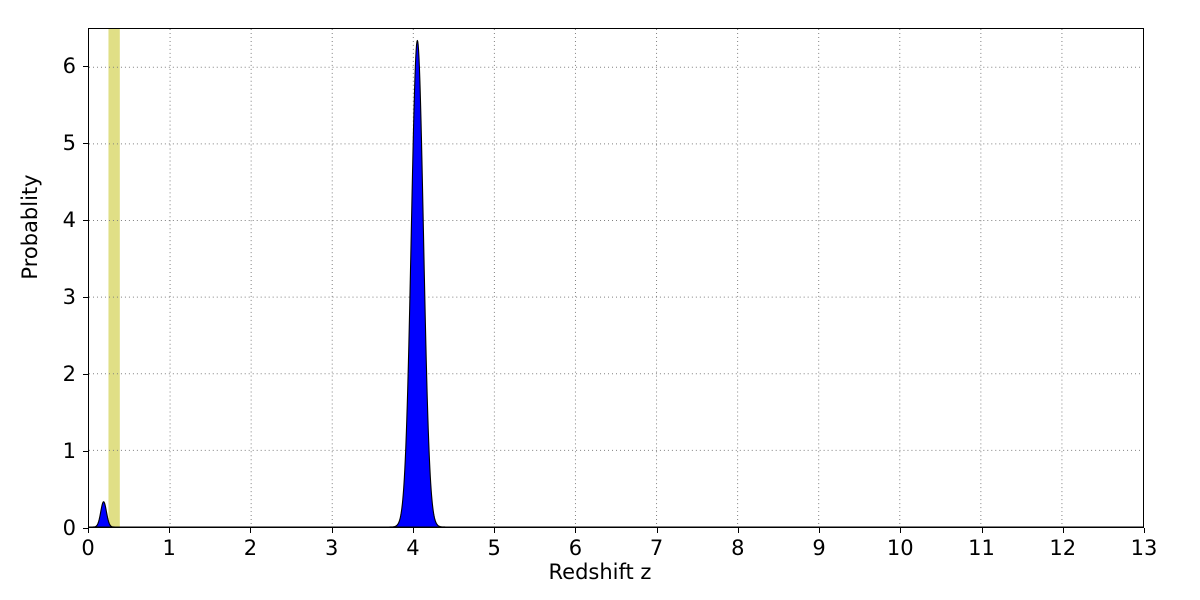 Image resolution: width=1200 pixels, height=600 pixels. What do you see at coordinates (738, 548) in the screenshot?
I see `x-tick-label: 8` at bounding box center [738, 548].